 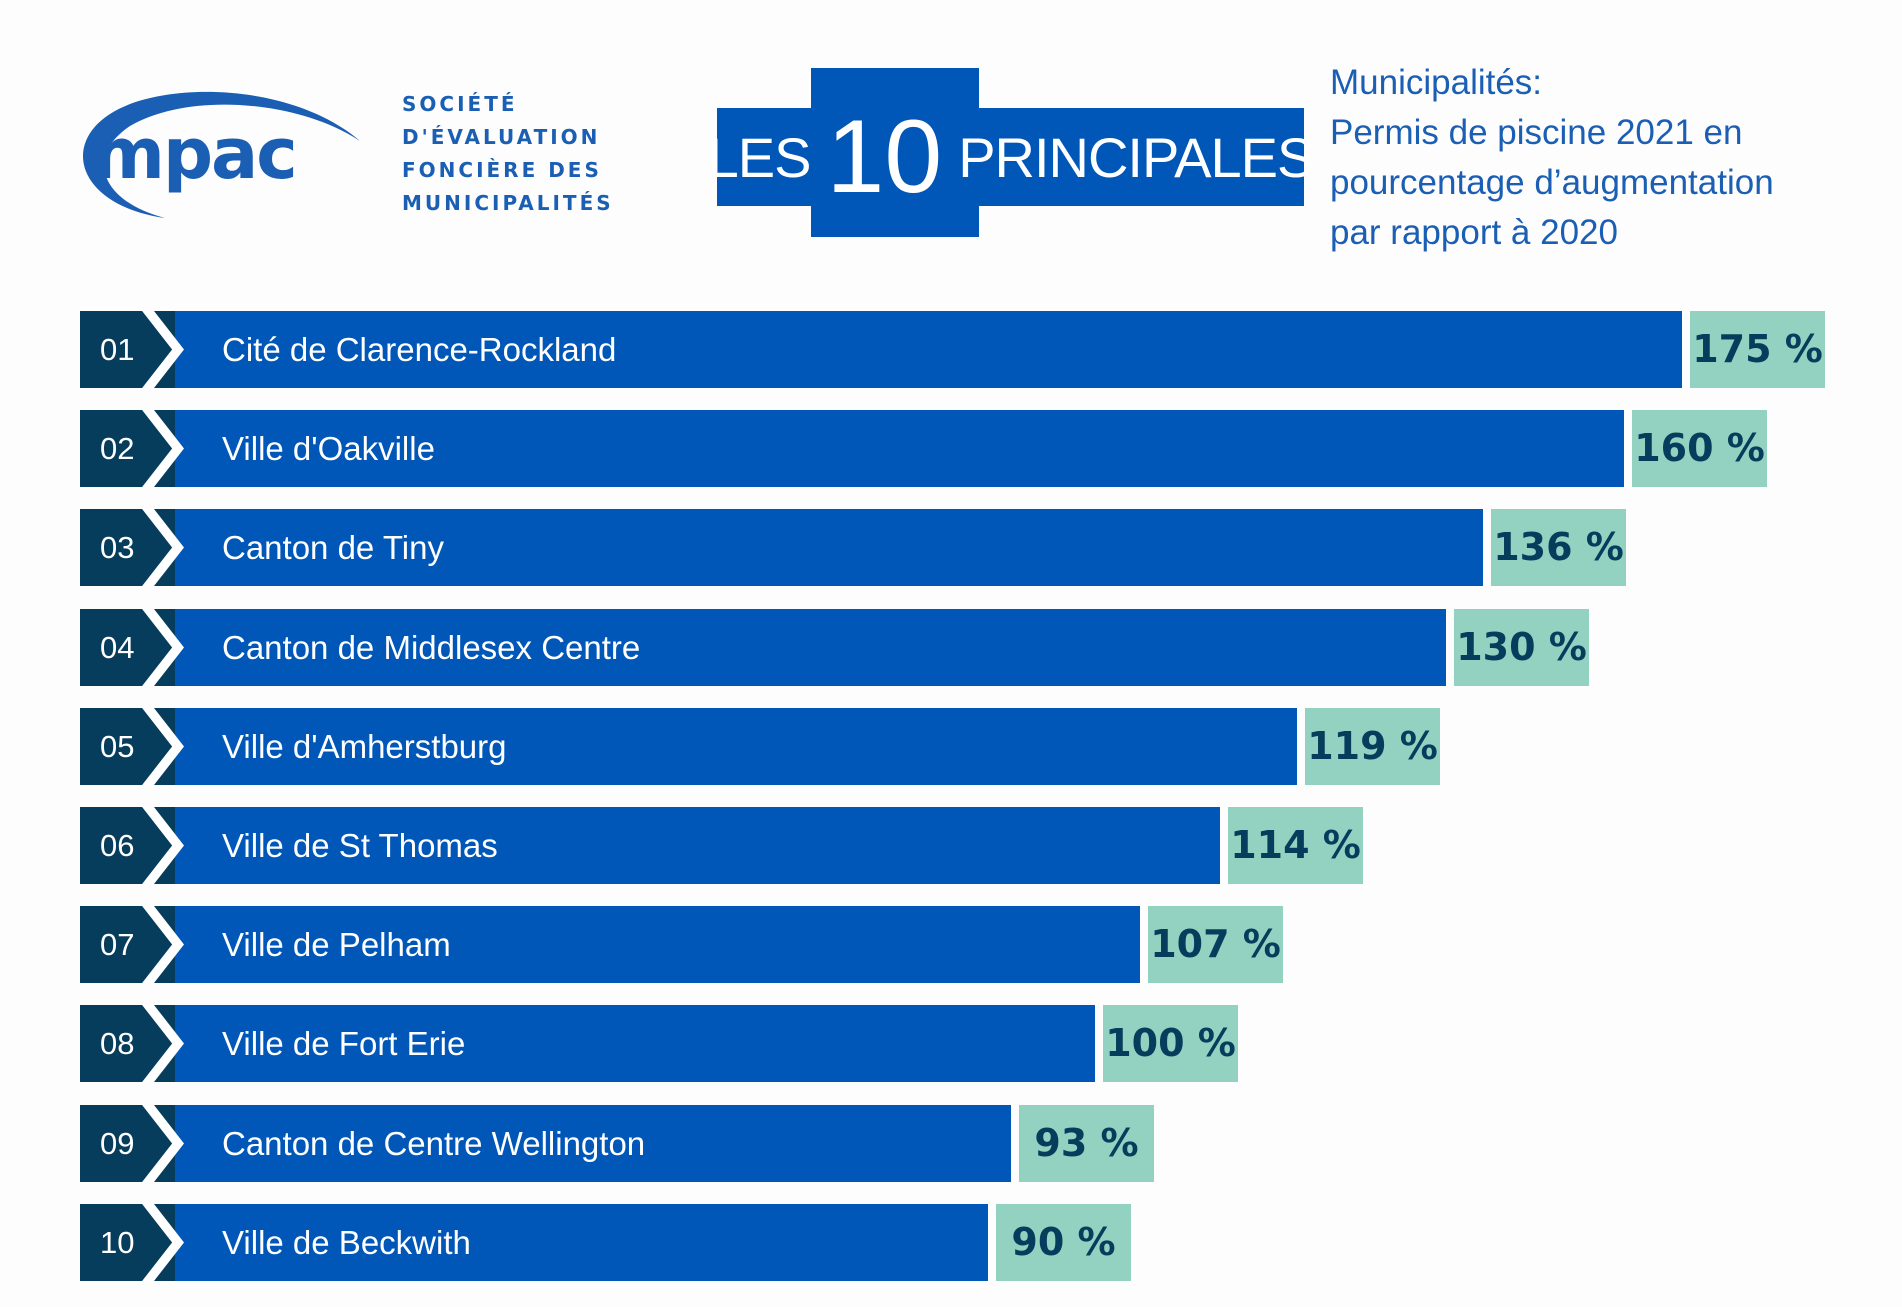 What do you see at coordinates (117, 845) in the screenshot?
I see `rank-number: 06` at bounding box center [117, 845].